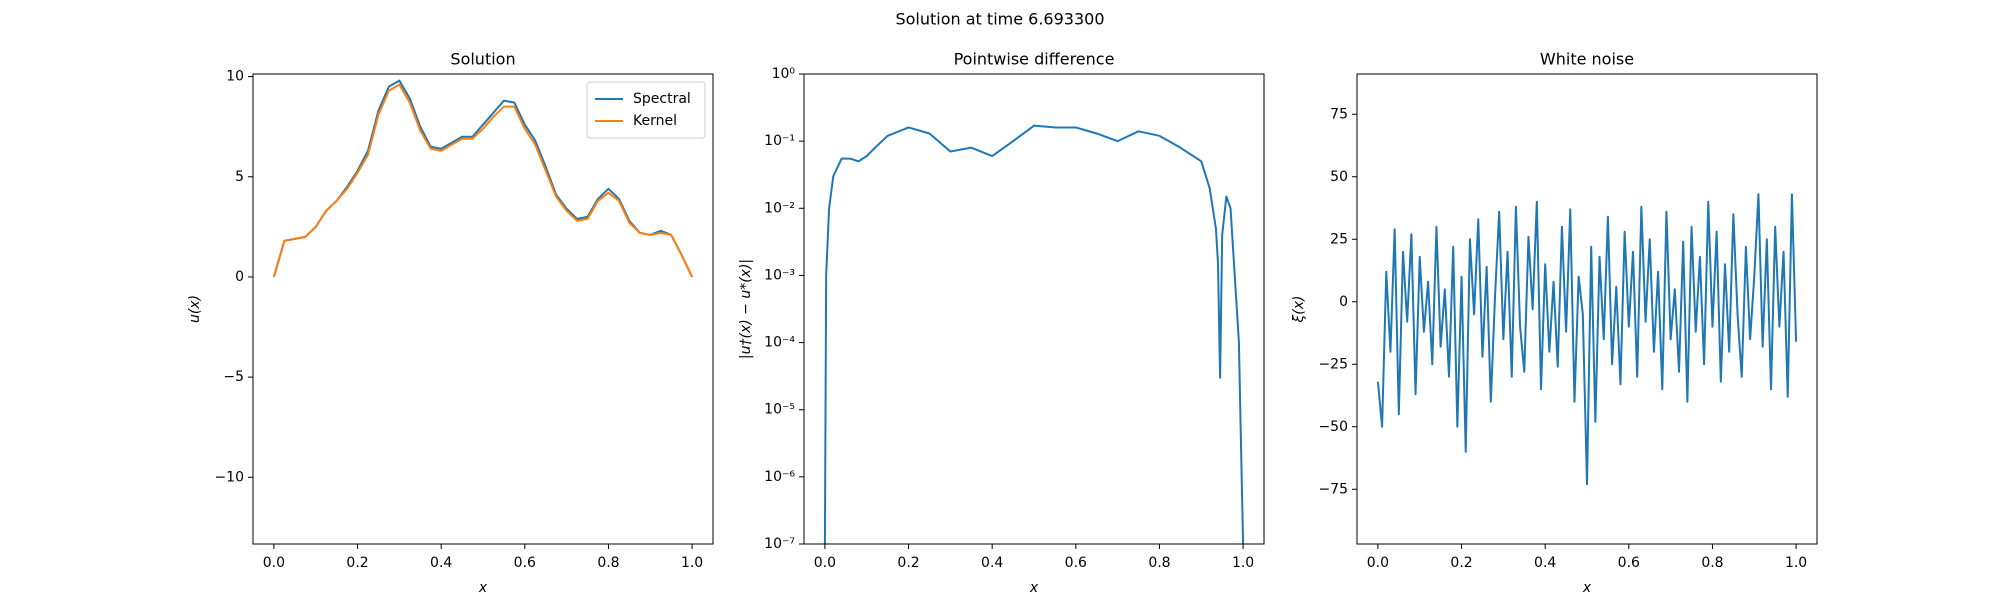 The width and height of the screenshot is (2000, 600). I want to click on y-axis-label: |u†(x) − u*(x)|, so click(746, 309).